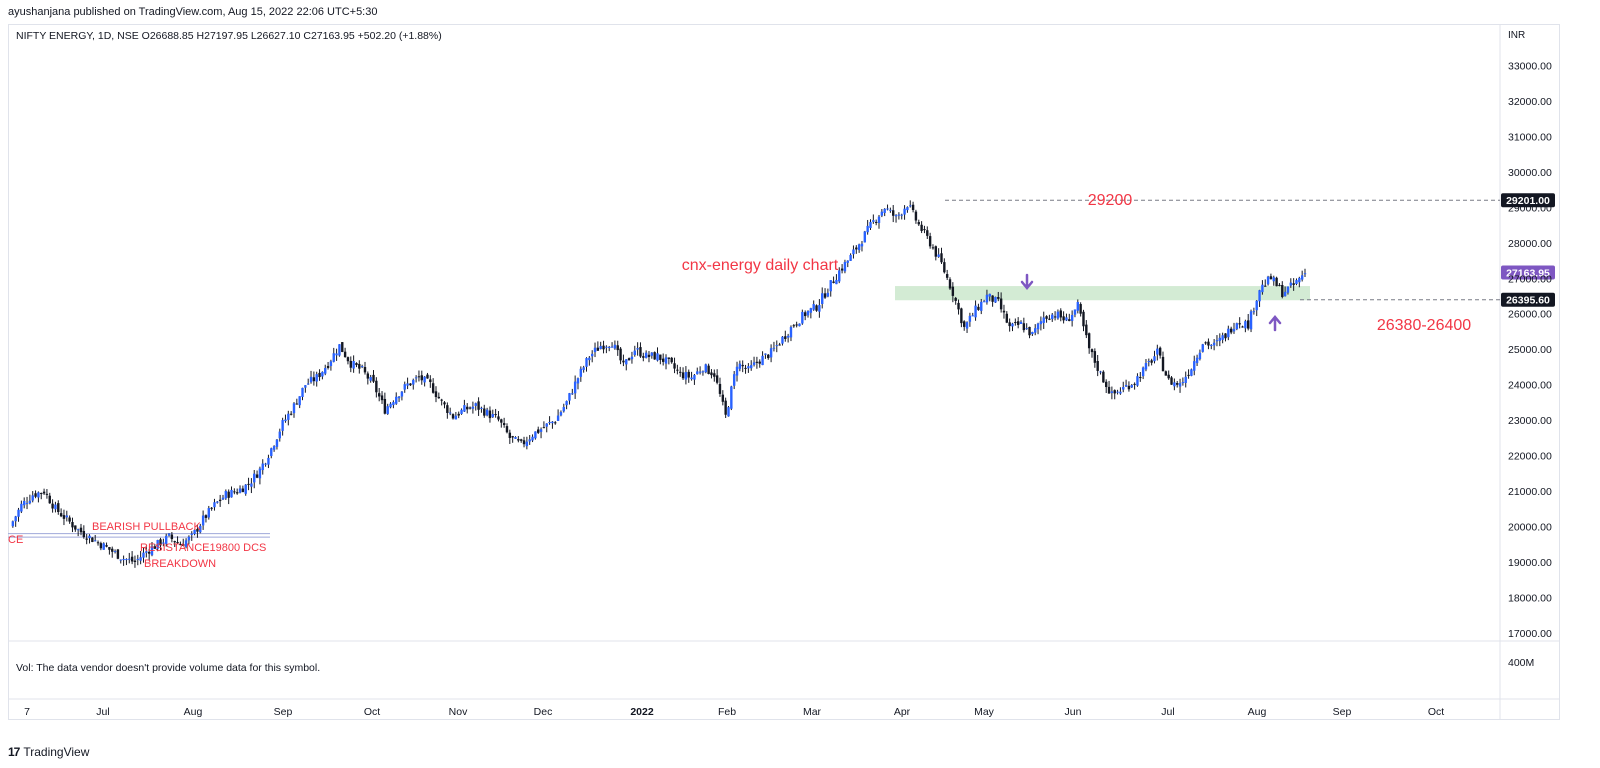 This screenshot has height=768, width=1600. I want to click on y-tick-label: 22000.00, so click(1530, 457).